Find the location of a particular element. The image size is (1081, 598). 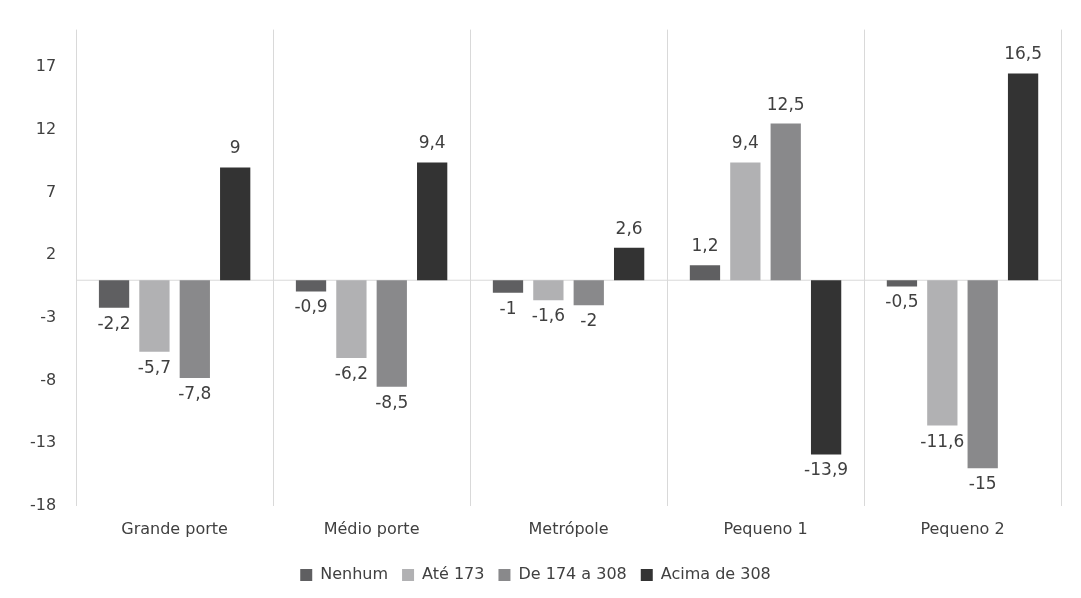

data-label: -5,7 is located at coordinates (154, 366).